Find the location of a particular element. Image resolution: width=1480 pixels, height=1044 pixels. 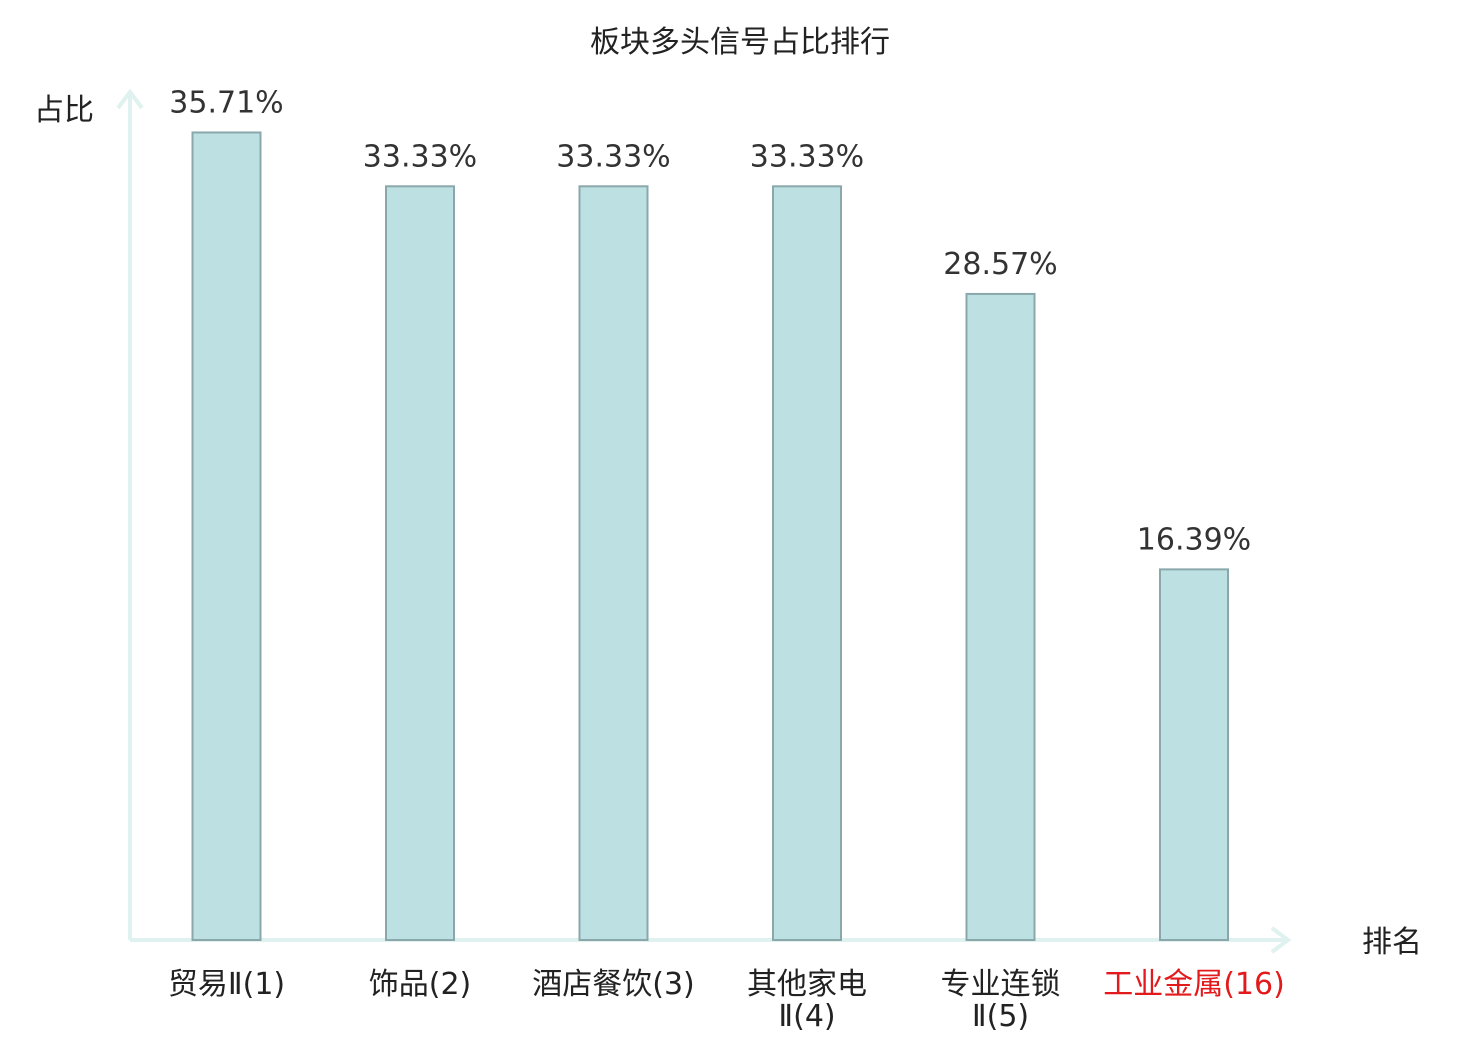

category-label-4-line-2: Ⅱ(4) is located at coordinates (806, 1016).